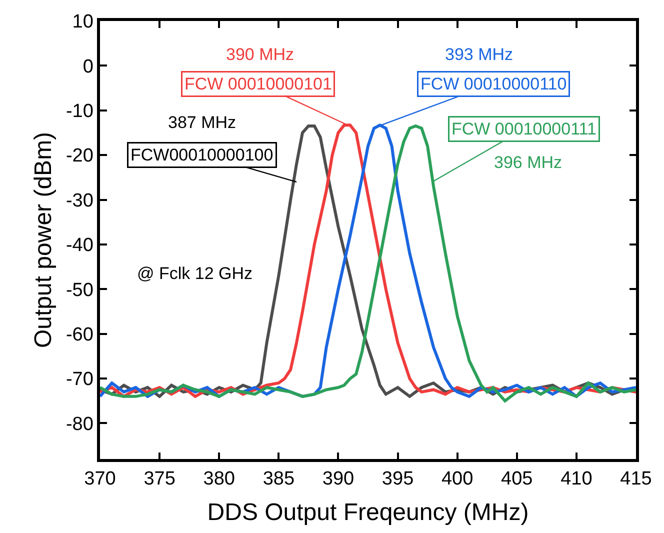 This screenshot has width=664, height=533. Describe the element at coordinates (258, 84) in the screenshot. I see `annotation: FCW 00010000101` at that location.